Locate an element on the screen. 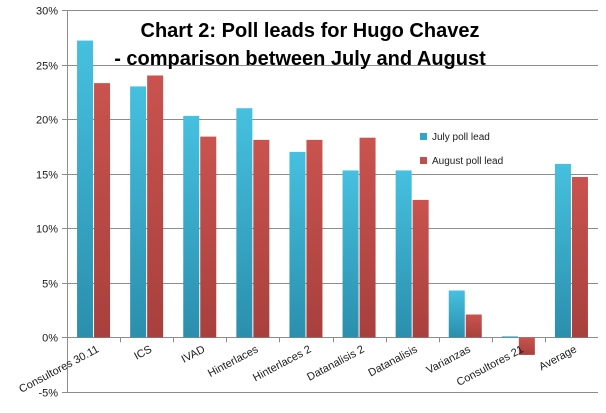 The height and width of the screenshot is (413, 606). legend-swatch-july is located at coordinates (423, 136).